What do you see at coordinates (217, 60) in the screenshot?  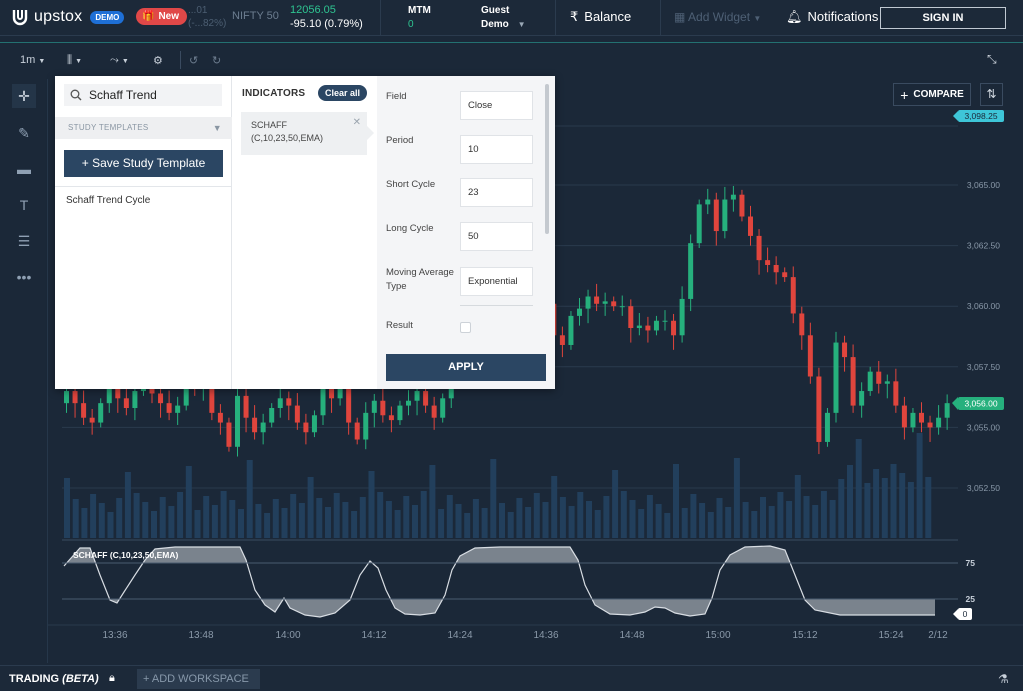 I see `redo-icon: ↻` at bounding box center [217, 60].